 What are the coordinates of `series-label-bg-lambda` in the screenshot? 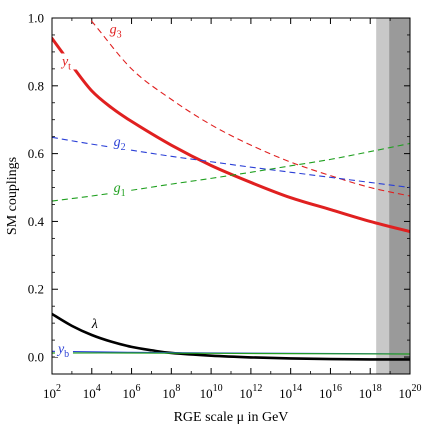 It's located at (94, 324).